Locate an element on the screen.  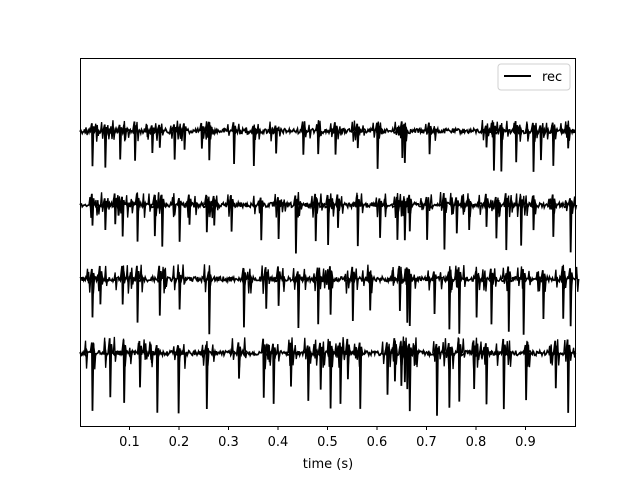
x-axis-label: time (s) is located at coordinates (328, 464).